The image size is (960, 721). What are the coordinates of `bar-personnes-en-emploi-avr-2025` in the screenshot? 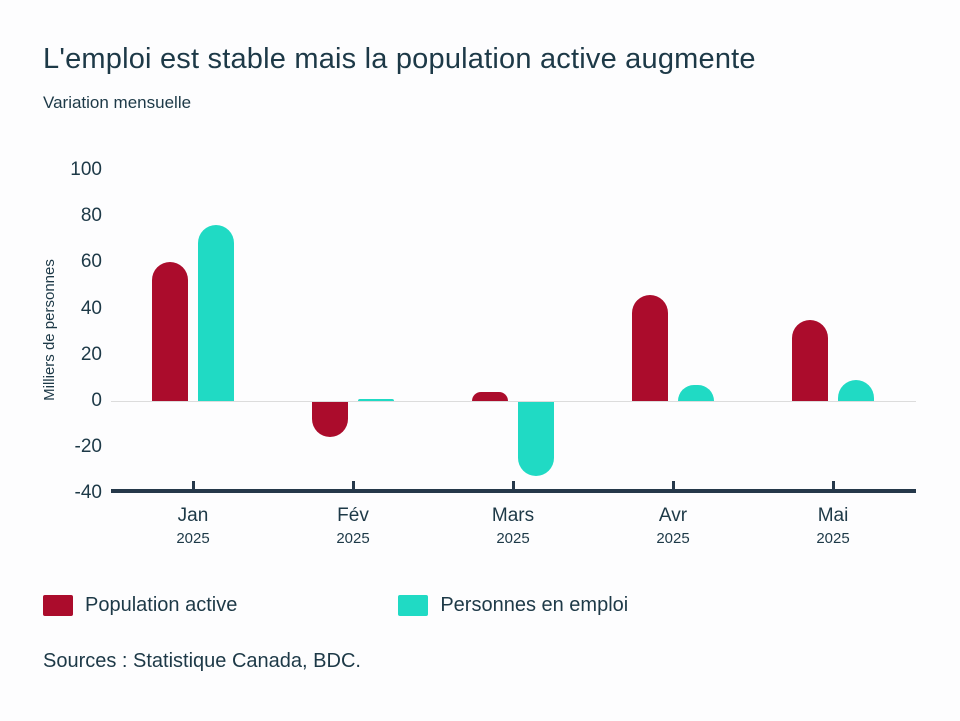 It's located at (696, 393).